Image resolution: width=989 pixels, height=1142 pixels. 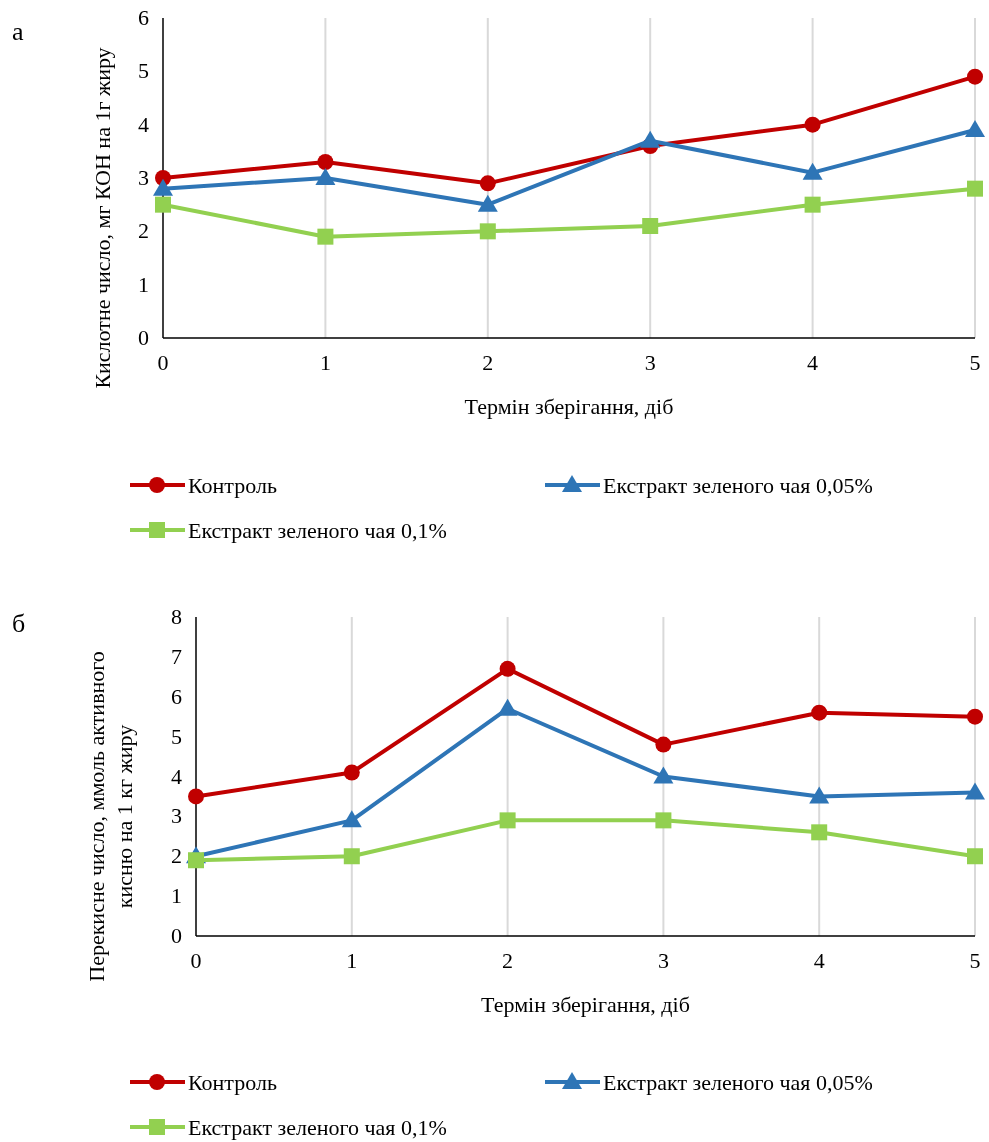 What do you see at coordinates (176, 616) in the screenshot?
I see `y-tick-label: 8` at bounding box center [176, 616].